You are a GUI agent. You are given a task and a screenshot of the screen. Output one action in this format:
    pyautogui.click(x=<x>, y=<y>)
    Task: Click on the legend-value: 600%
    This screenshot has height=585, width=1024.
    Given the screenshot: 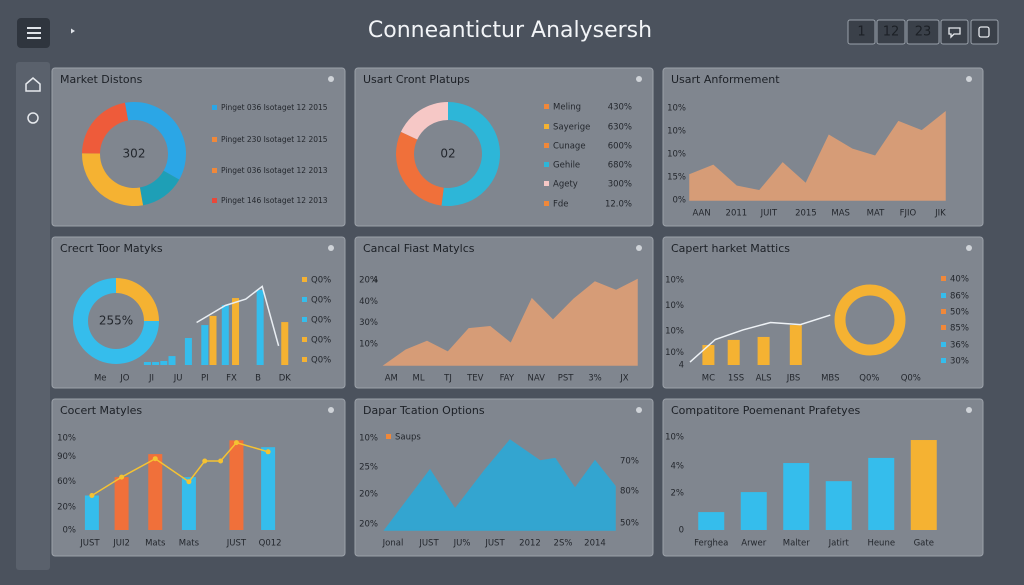 What is the action you would take?
    pyautogui.click(x=620, y=147)
    